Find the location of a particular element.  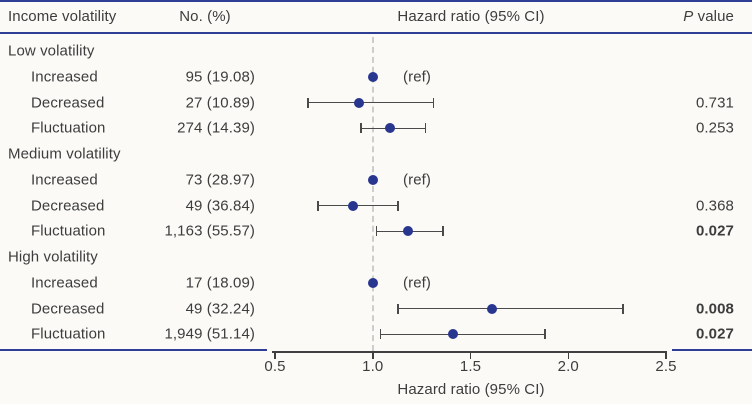

row-count: 27 (10.89) is located at coordinates (220, 102).